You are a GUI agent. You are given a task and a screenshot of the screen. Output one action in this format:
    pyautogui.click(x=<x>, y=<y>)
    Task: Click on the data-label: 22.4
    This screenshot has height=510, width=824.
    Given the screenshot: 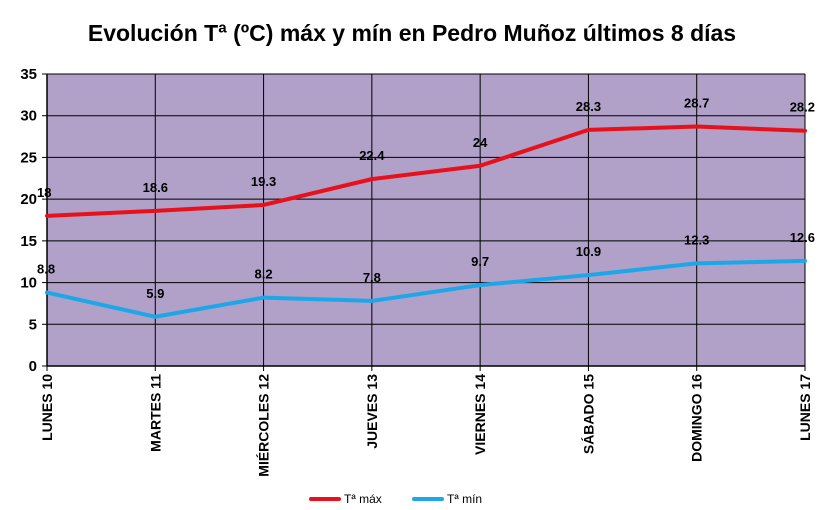 What is the action you would take?
    pyautogui.click(x=372, y=155)
    